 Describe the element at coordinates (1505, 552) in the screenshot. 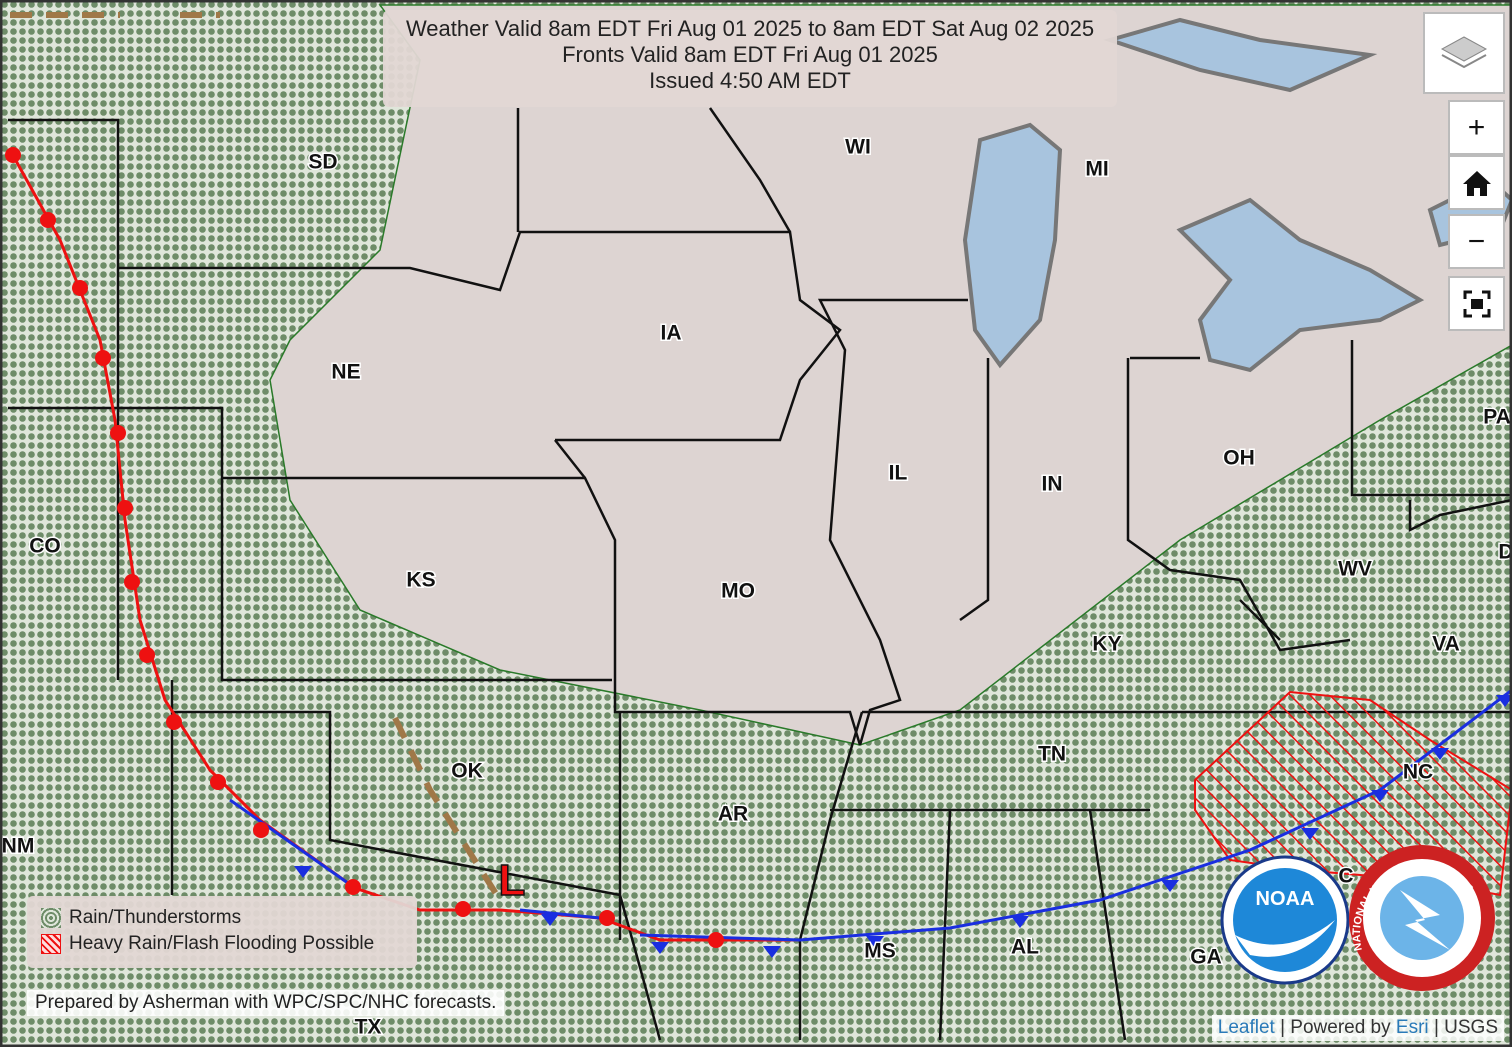

I see `state-label: D` at that location.